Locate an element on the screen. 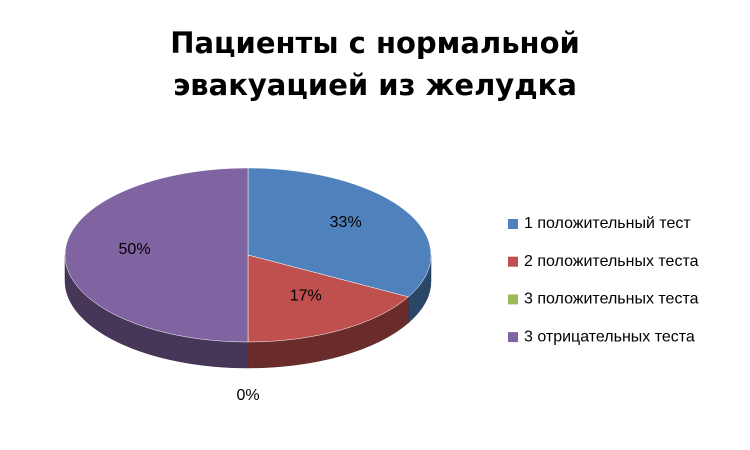 The height and width of the screenshot is (450, 750). data-label: 33% is located at coordinates (346, 222).